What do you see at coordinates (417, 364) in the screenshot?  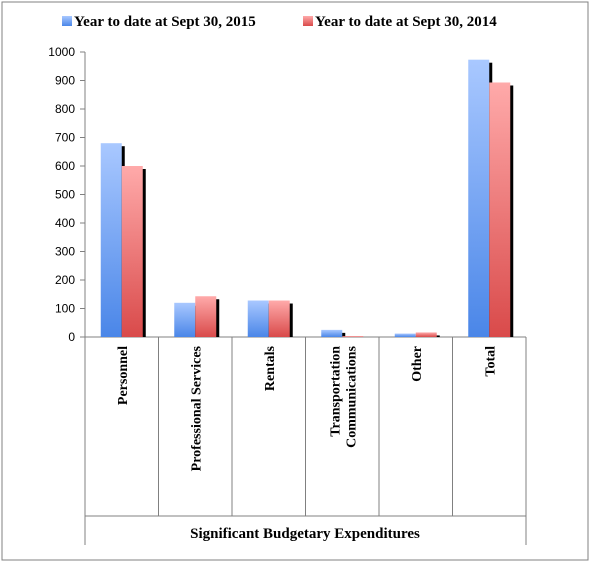 I see `category-label: Other` at bounding box center [417, 364].